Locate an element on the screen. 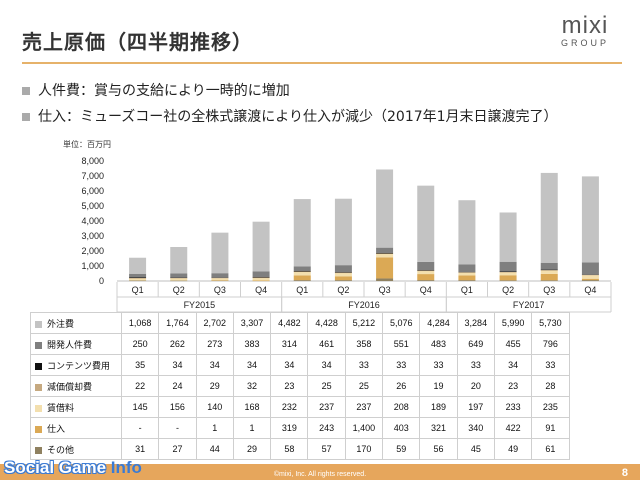  value-cell: 22 is located at coordinates (140, 386).